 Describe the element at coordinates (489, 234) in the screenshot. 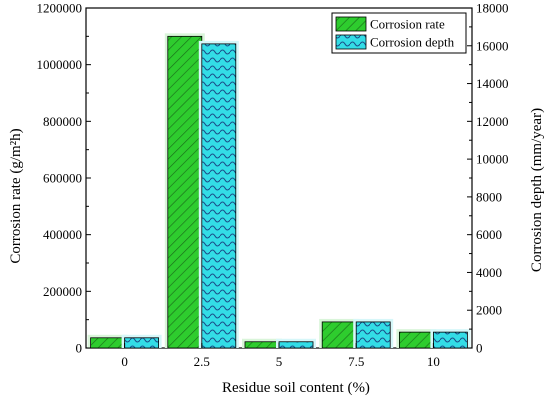

I see `y-right-tick-label: 6000` at that location.